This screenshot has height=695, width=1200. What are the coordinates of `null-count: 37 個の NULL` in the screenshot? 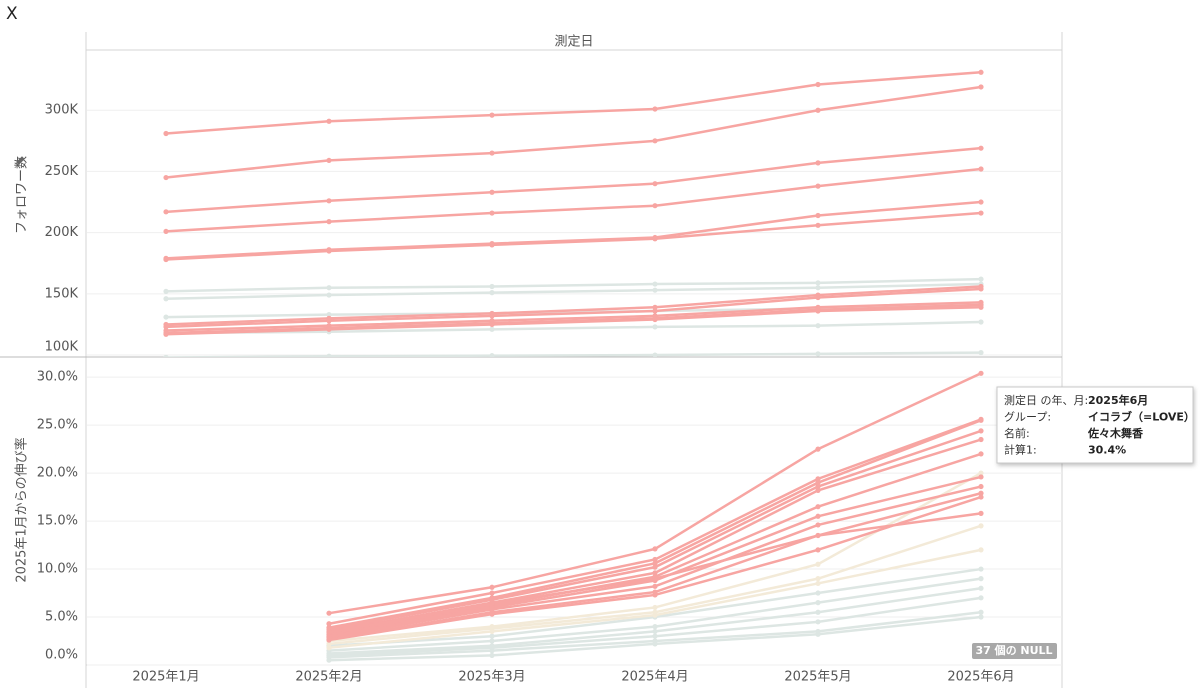 It's located at (1013, 650).